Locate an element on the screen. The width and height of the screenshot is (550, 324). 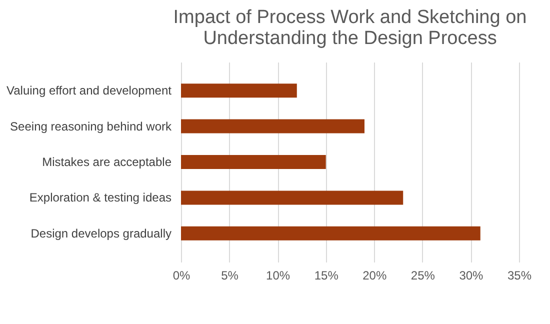
chart-title: Impact of Process Work and Sketching on Understanding the Design Process is located at coordinates (350, 28).